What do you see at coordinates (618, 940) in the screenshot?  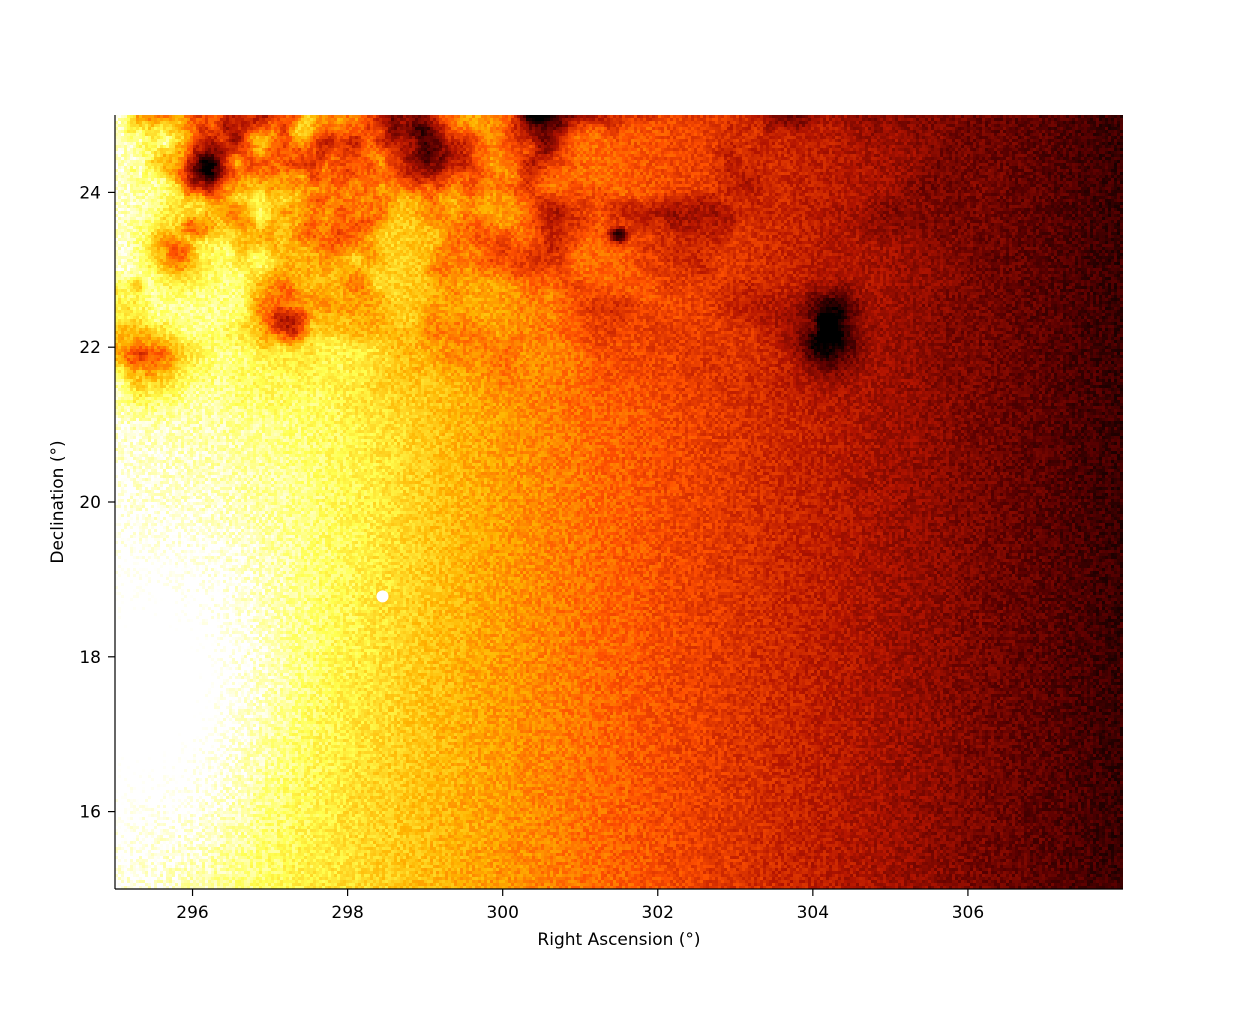 I see `x-axis-label: Right Ascension (°)` at bounding box center [618, 940].